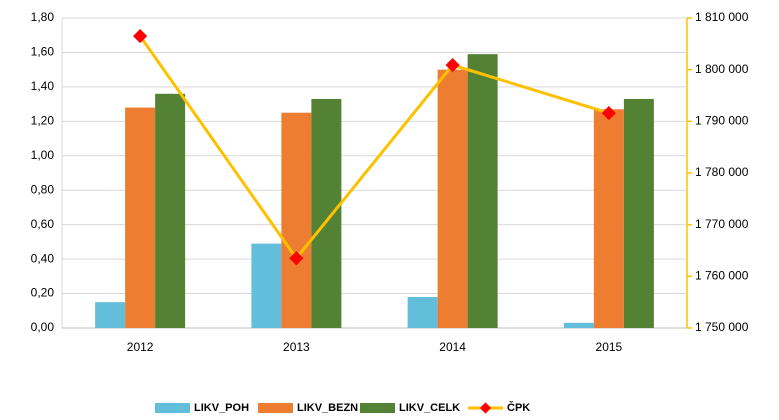  I want to click on y2-tick-label: 1 810 000, so click(722, 17).